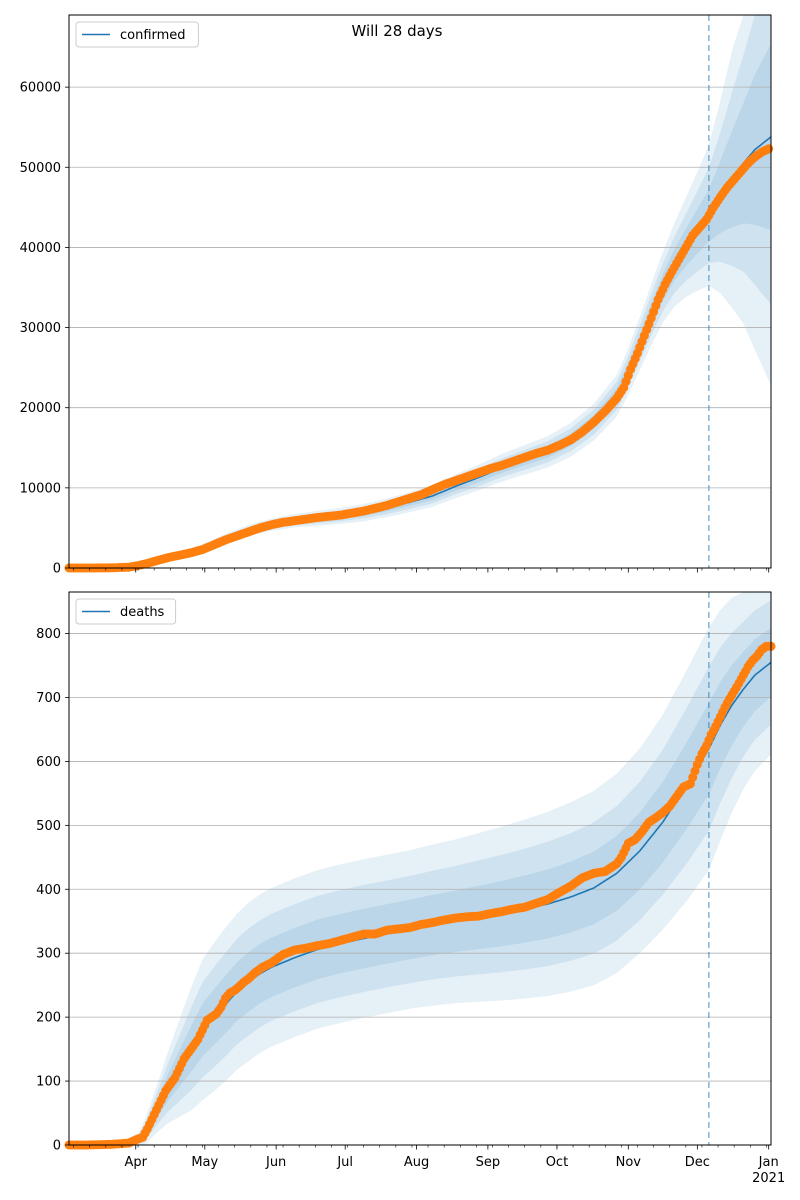 The image size is (800, 1200). Describe the element at coordinates (57, 569) in the screenshot. I see `confirmed-ytick-label: 0` at that location.